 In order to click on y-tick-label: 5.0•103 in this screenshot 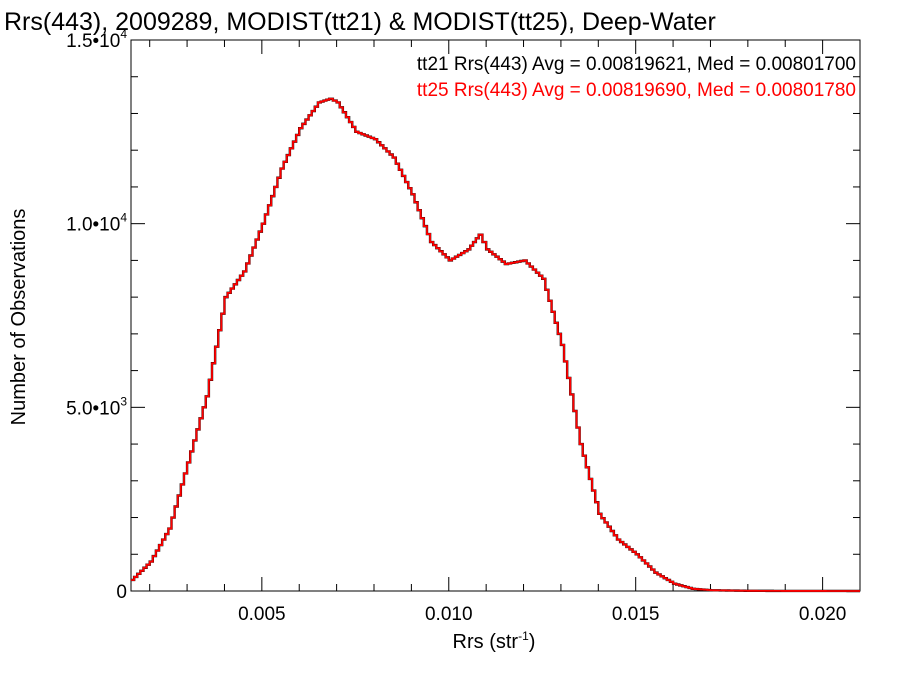, I will do `click(96, 406)`.